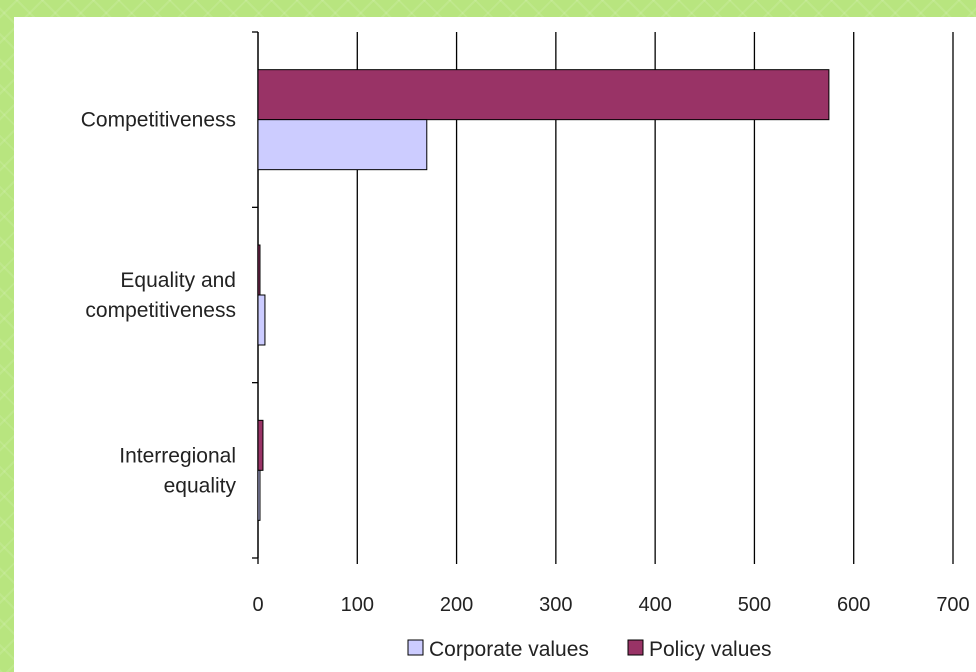 The height and width of the screenshot is (672, 976). I want to click on legend-label: Corporate values, so click(509, 649).